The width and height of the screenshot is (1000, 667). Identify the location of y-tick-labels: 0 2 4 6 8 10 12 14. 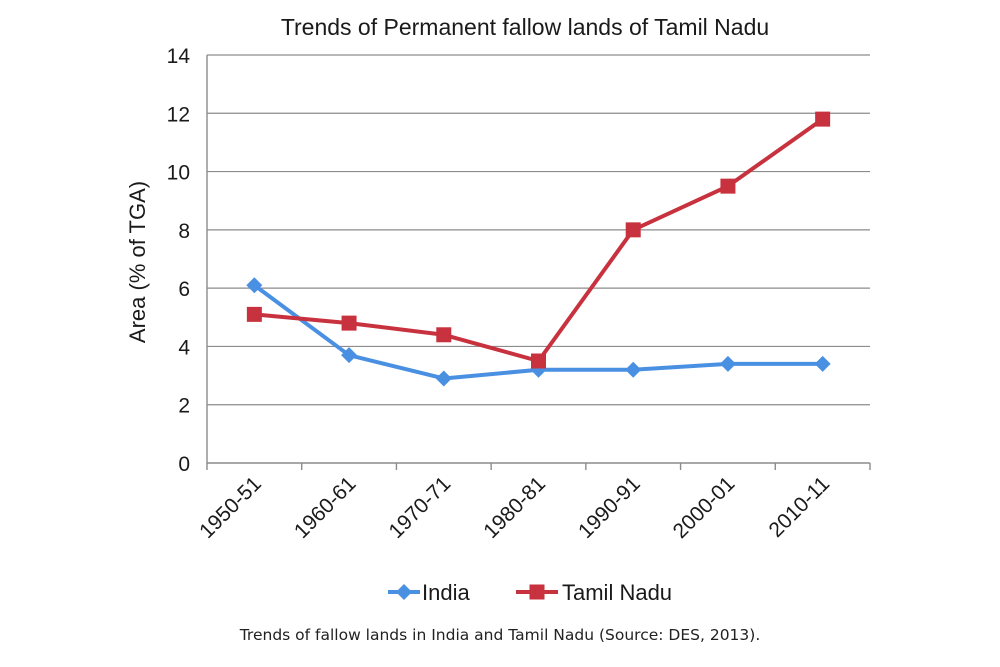
(179, 260).